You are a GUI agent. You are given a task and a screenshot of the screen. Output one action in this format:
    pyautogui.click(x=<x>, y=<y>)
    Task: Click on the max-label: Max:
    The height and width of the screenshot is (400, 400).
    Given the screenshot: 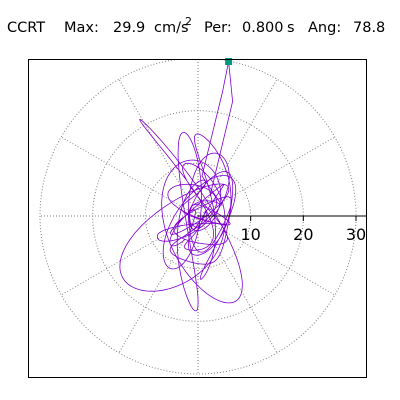 What is the action you would take?
    pyautogui.click(x=81, y=28)
    